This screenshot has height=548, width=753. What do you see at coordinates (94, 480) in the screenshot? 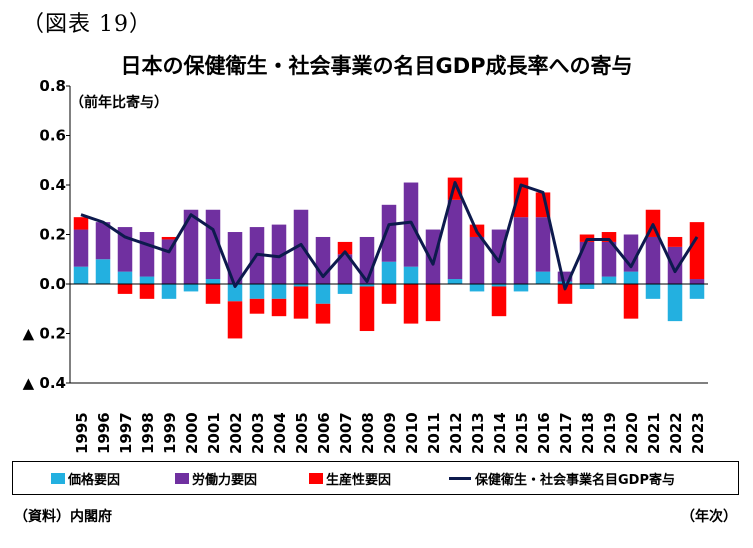
I see `legend-label-price: 価格要因` at bounding box center [94, 480].